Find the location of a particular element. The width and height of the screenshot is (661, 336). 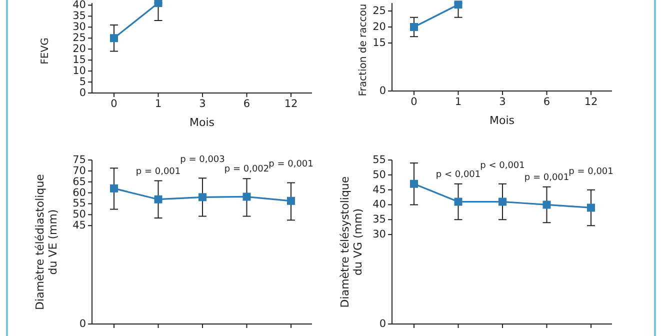

y-tick-label: 75 is located at coordinates (79, 160).